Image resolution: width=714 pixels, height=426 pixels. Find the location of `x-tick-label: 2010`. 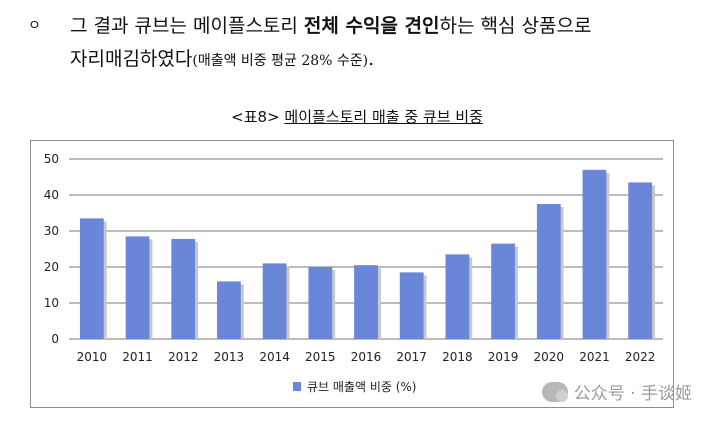

x-tick-label: 2010 is located at coordinates (92, 357).